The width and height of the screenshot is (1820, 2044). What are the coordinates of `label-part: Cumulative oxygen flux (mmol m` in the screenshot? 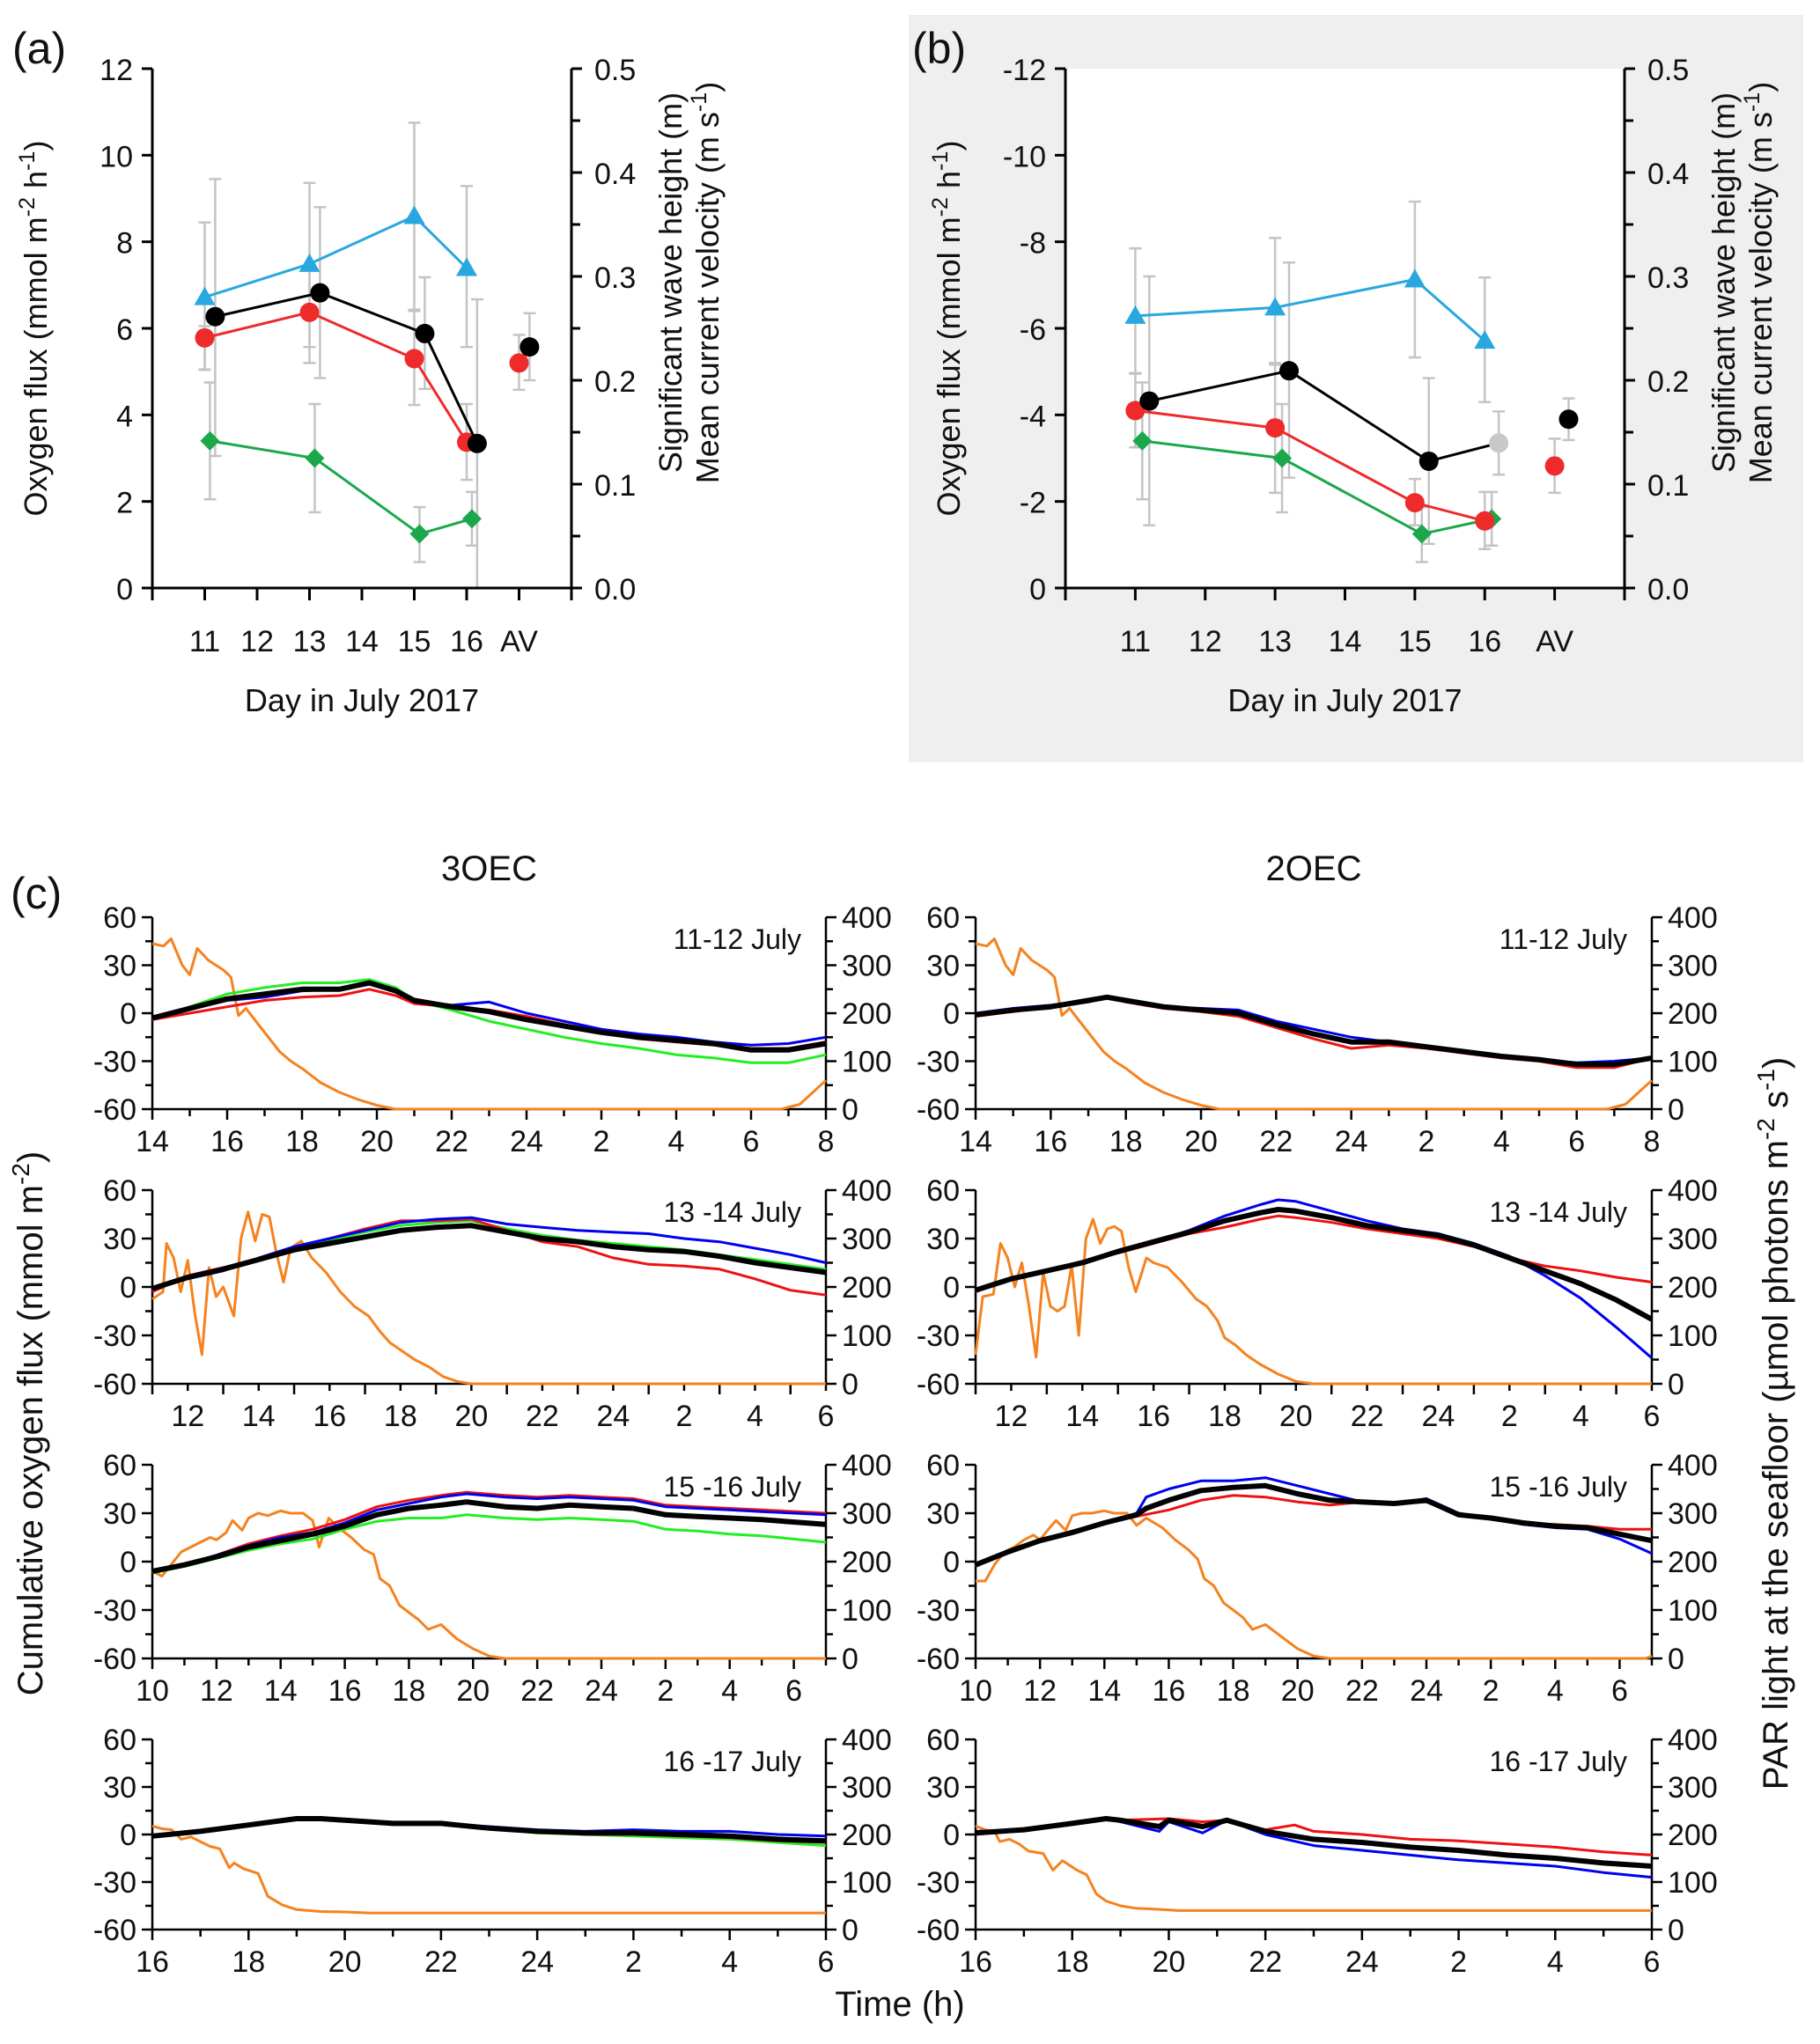 It's located at (30, 1440).